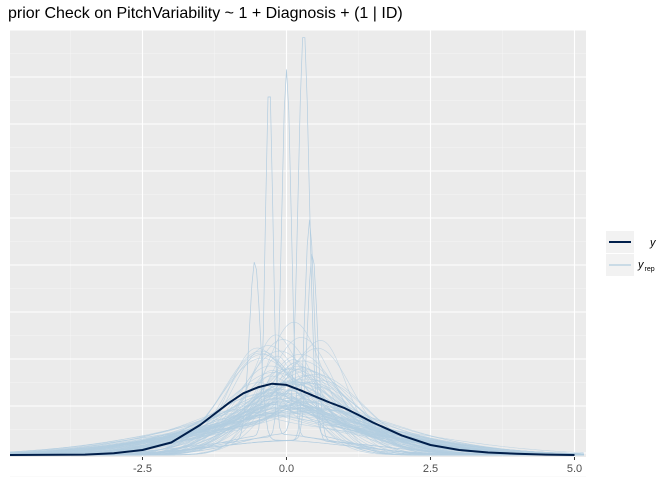 Image resolution: width=672 pixels, height=480 pixels. Describe the element at coordinates (631, 253) in the screenshot. I see `legend: y yrep` at that location.